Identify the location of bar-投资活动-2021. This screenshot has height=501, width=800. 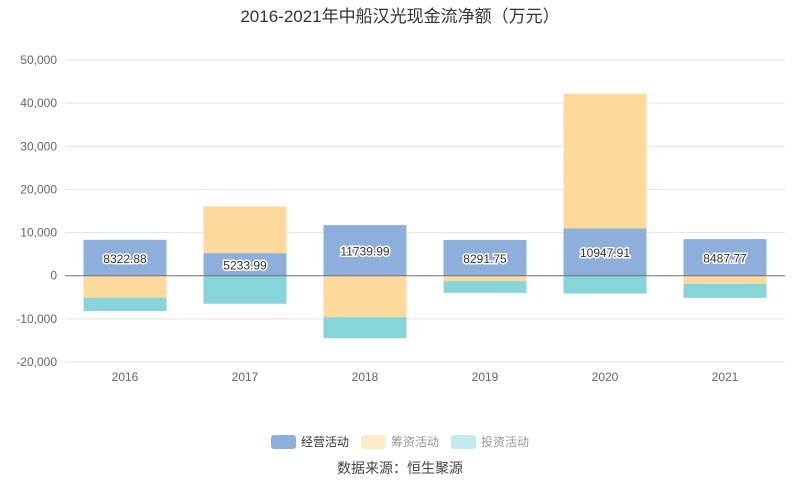
(725, 290).